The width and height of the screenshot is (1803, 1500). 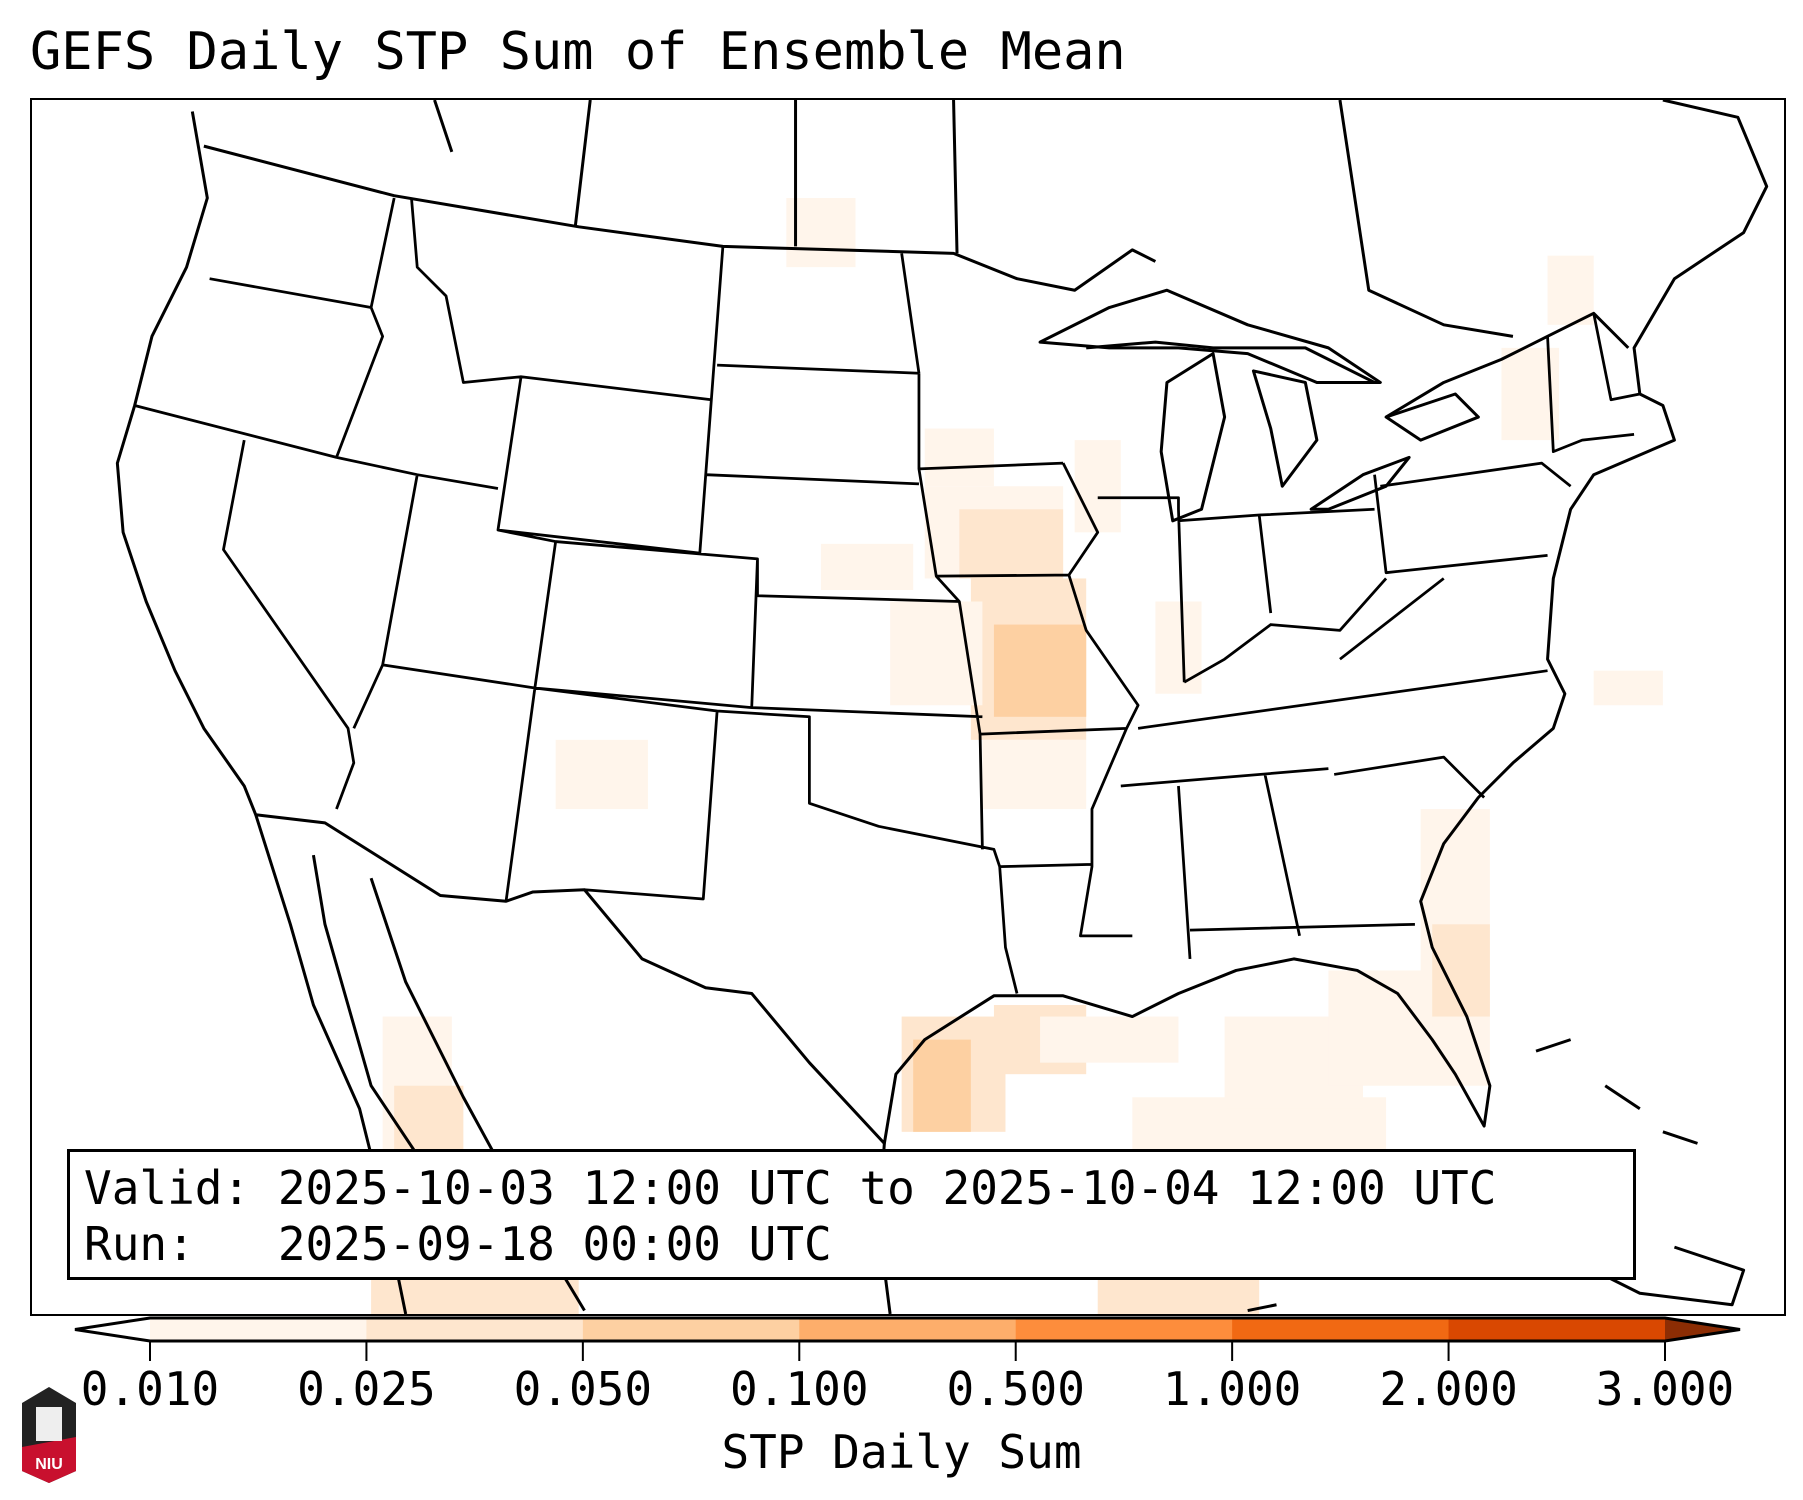 What do you see at coordinates (1702, 1329) in the screenshot?
I see `colorbar-over-extension` at bounding box center [1702, 1329].